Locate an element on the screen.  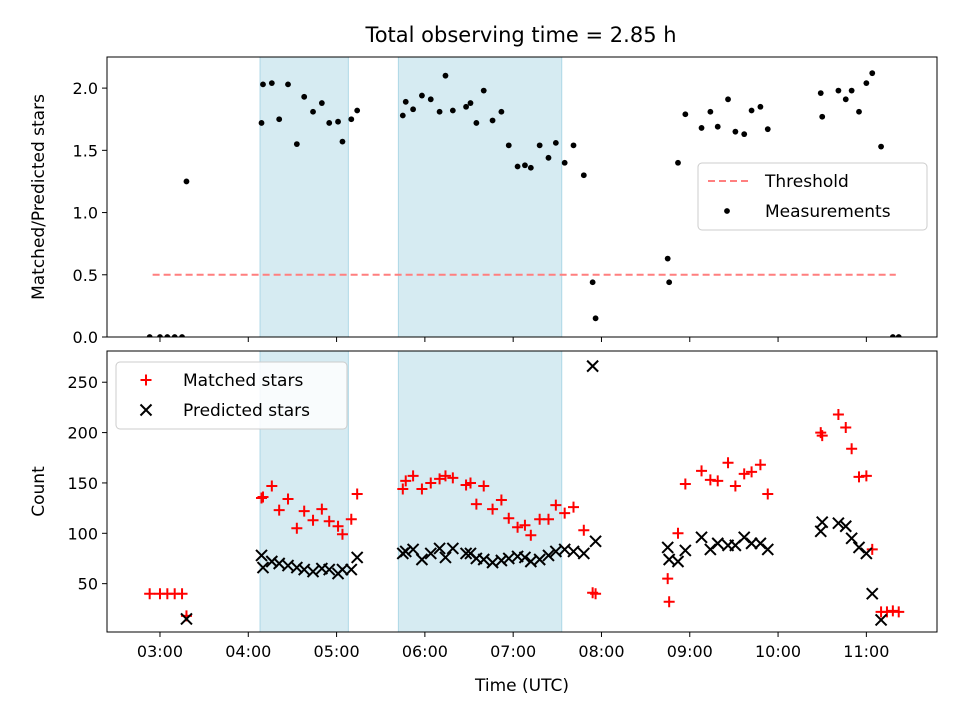
bottom-y-tick-label: 100 is located at coordinates (82, 533).